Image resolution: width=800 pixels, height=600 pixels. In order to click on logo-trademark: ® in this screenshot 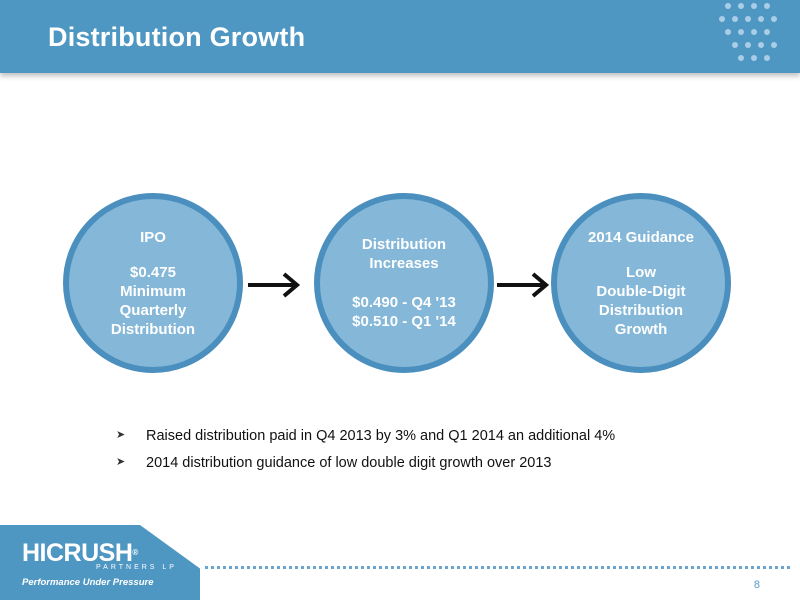, I will do `click(135, 552)`.